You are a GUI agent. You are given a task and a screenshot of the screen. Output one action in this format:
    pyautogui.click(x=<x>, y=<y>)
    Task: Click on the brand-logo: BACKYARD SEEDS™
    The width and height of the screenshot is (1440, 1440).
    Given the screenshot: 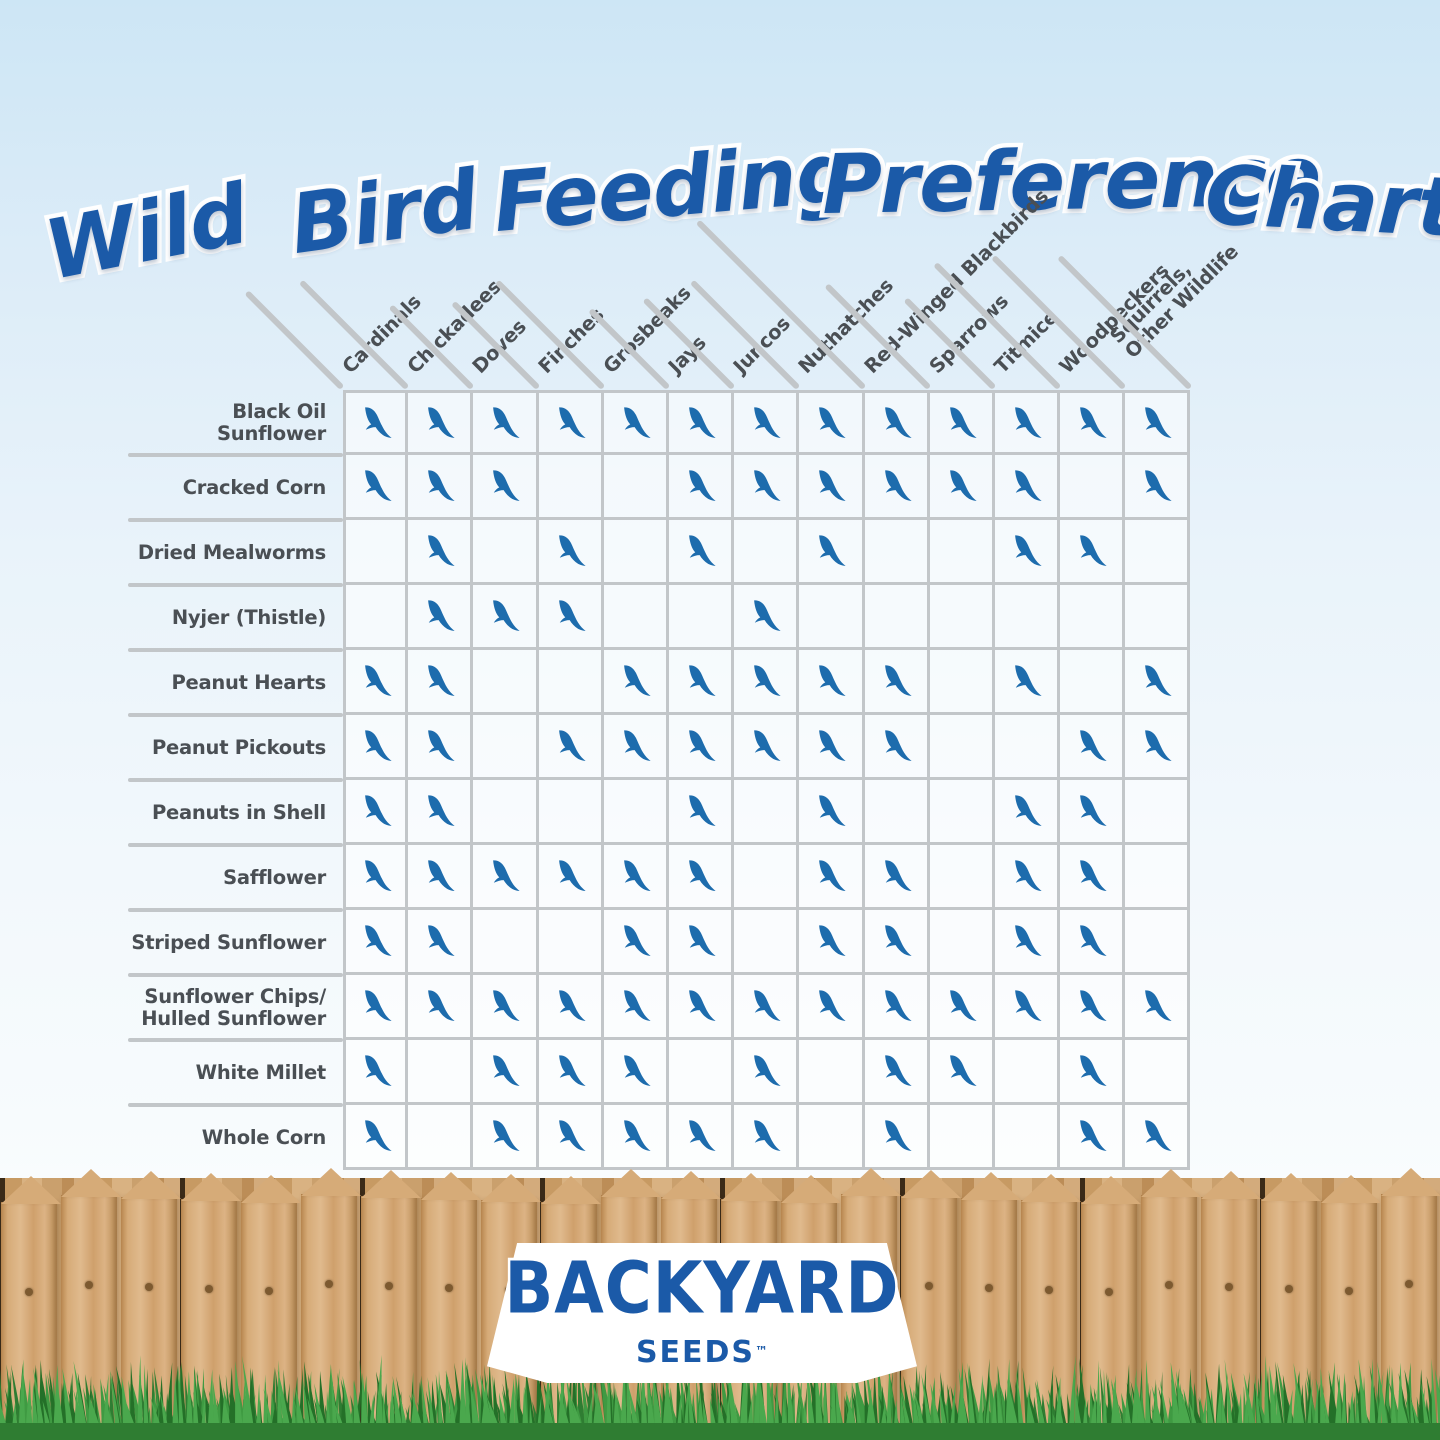 What is the action you would take?
    pyautogui.click(x=702, y=1313)
    